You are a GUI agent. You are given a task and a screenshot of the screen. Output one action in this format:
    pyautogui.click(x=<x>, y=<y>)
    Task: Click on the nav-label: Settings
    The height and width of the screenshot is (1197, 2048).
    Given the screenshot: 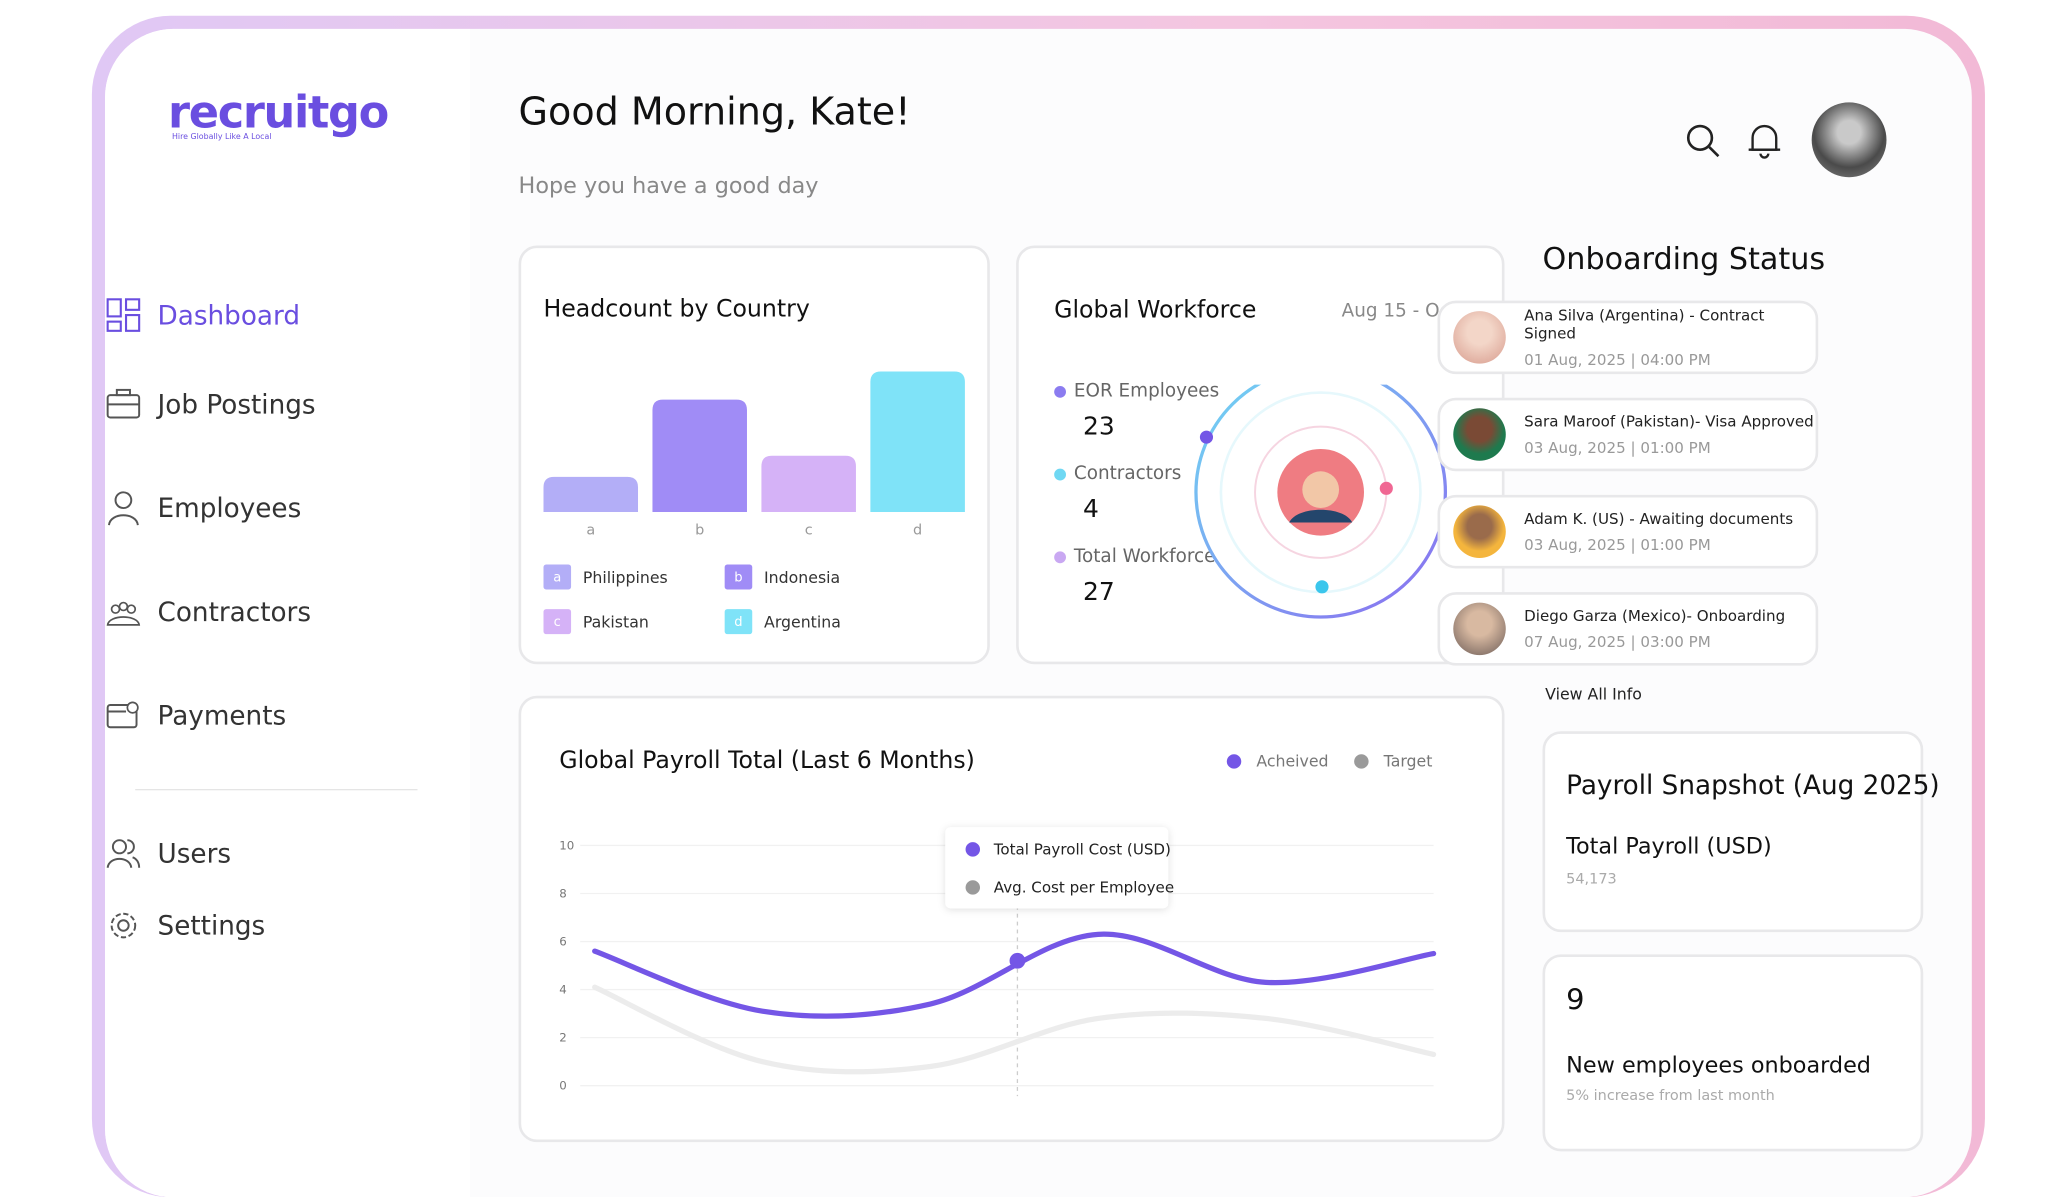 What is the action you would take?
    pyautogui.click(x=211, y=925)
    